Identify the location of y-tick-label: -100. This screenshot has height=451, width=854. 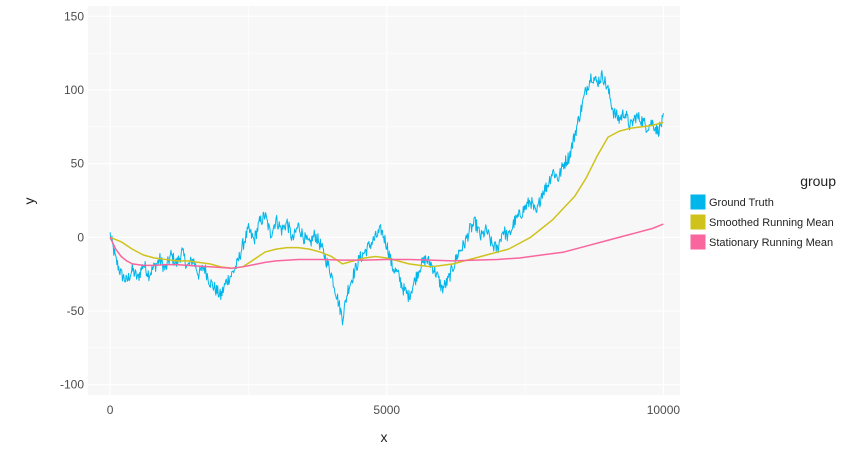
(72, 385).